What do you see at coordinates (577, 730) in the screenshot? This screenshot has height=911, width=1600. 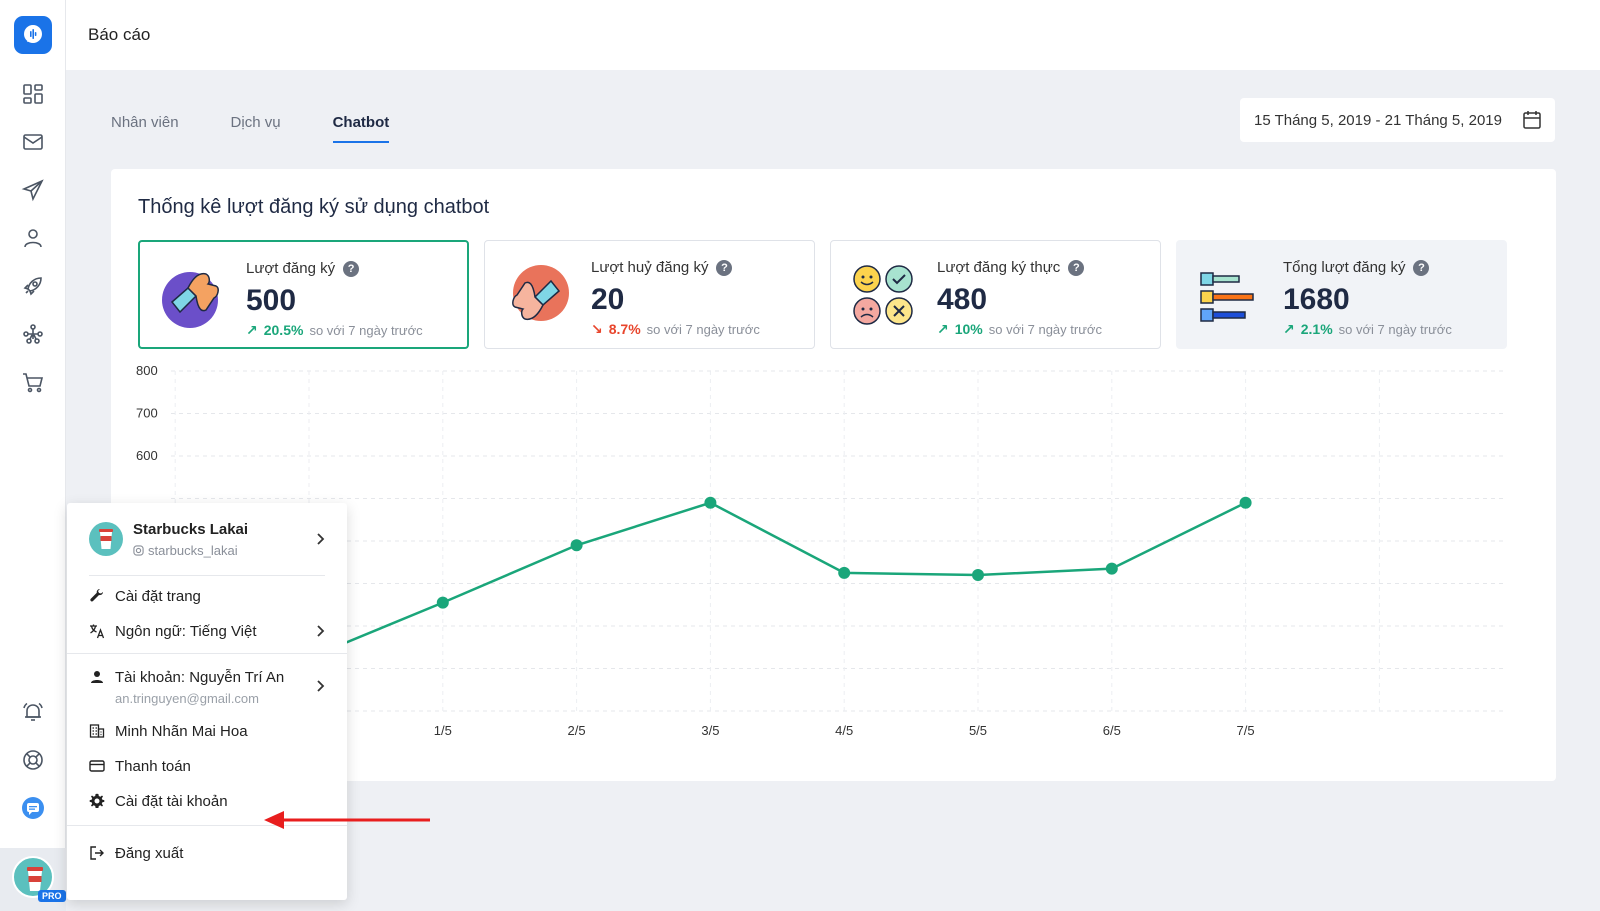 I see `x-tick-label: 2/5` at bounding box center [577, 730].